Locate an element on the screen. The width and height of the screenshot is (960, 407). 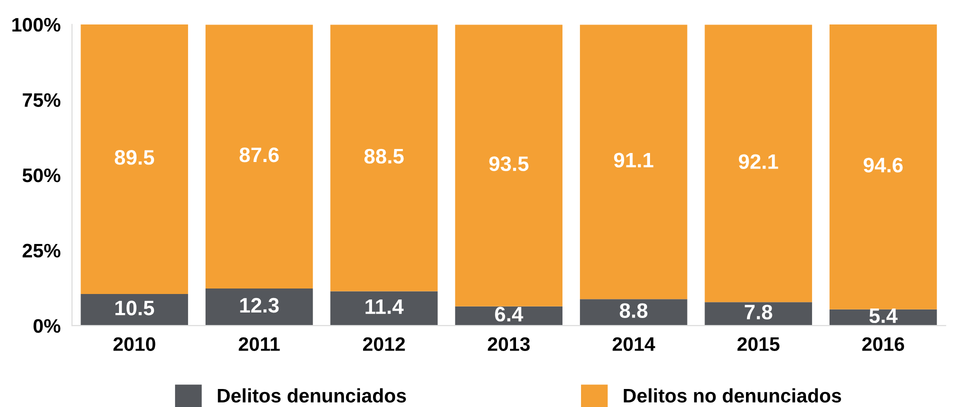
data-label: 7.8 is located at coordinates (758, 312).